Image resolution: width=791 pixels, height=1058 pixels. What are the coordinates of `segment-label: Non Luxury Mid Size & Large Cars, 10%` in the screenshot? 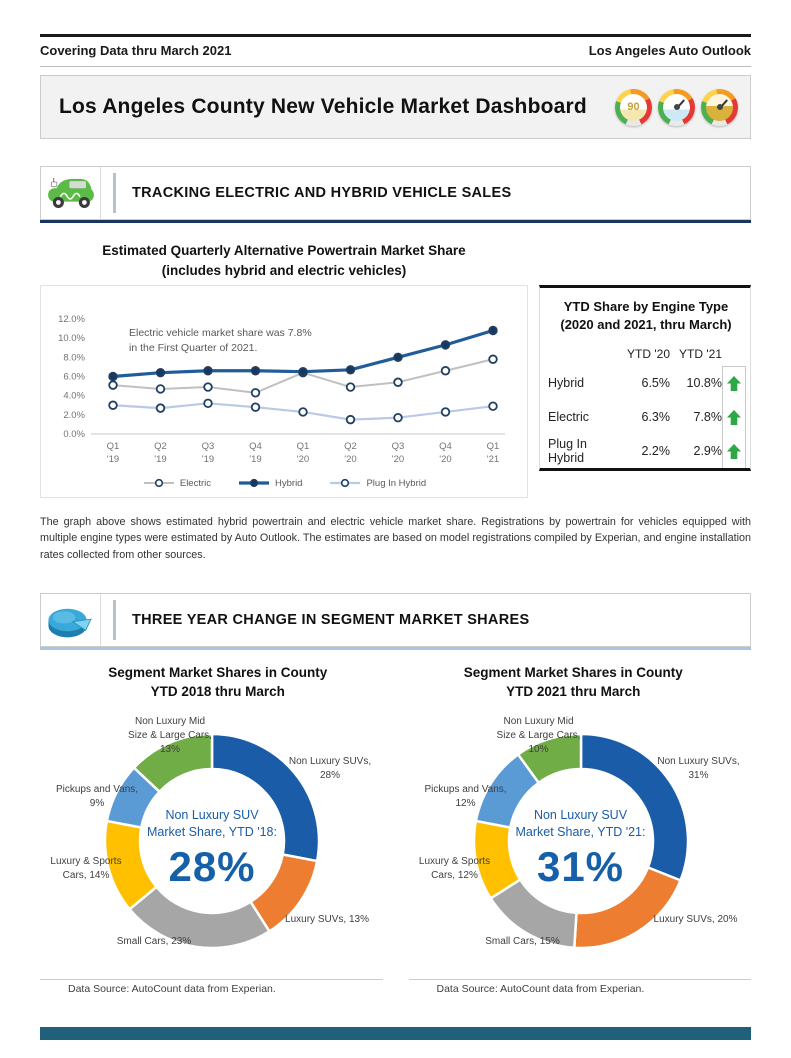 It's located at (538, 736).